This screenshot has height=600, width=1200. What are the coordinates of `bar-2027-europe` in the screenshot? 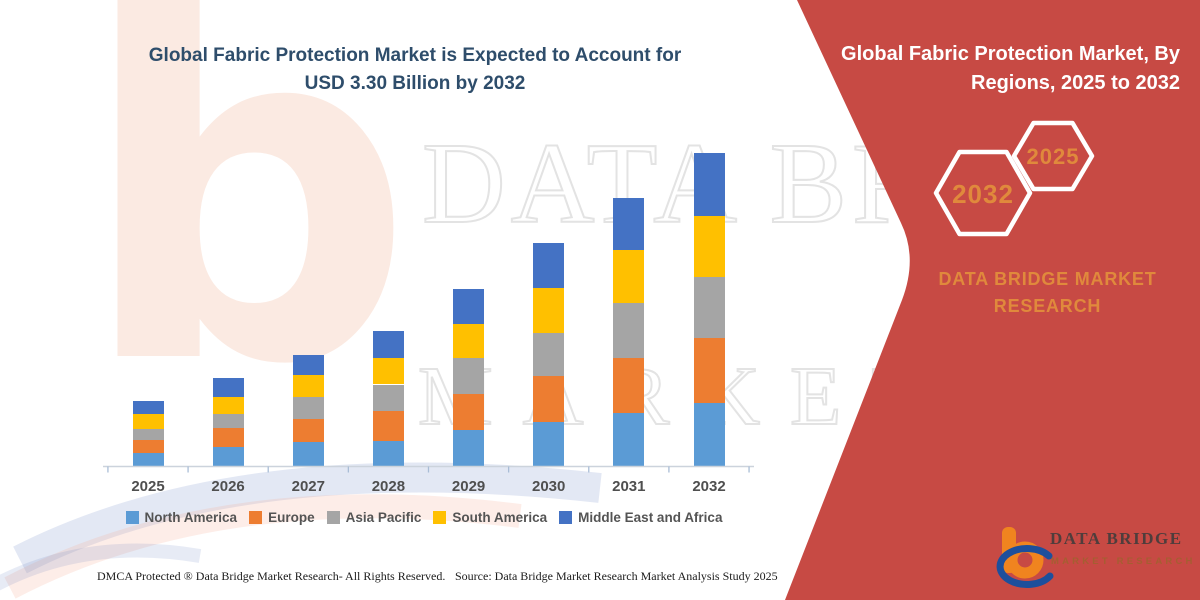 It's located at (308, 430).